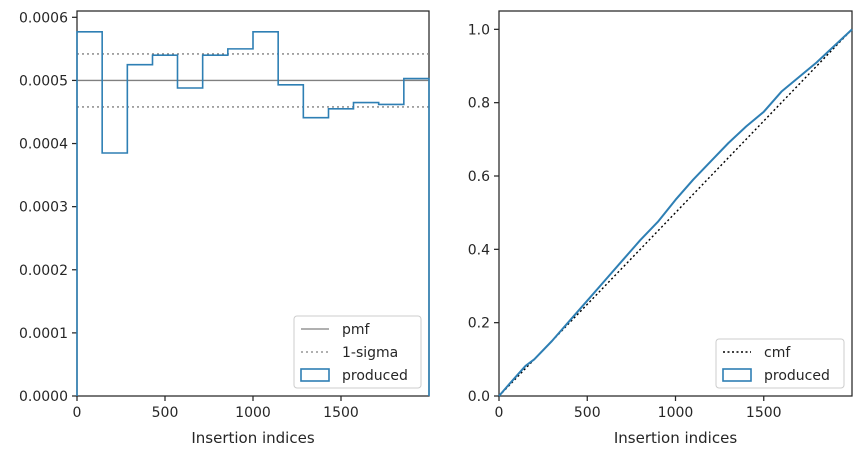 The width and height of the screenshot is (861, 455). Describe the element at coordinates (216, 408) in the screenshot. I see `histogram-x-ticks: 0 500 1000 1500` at that location.